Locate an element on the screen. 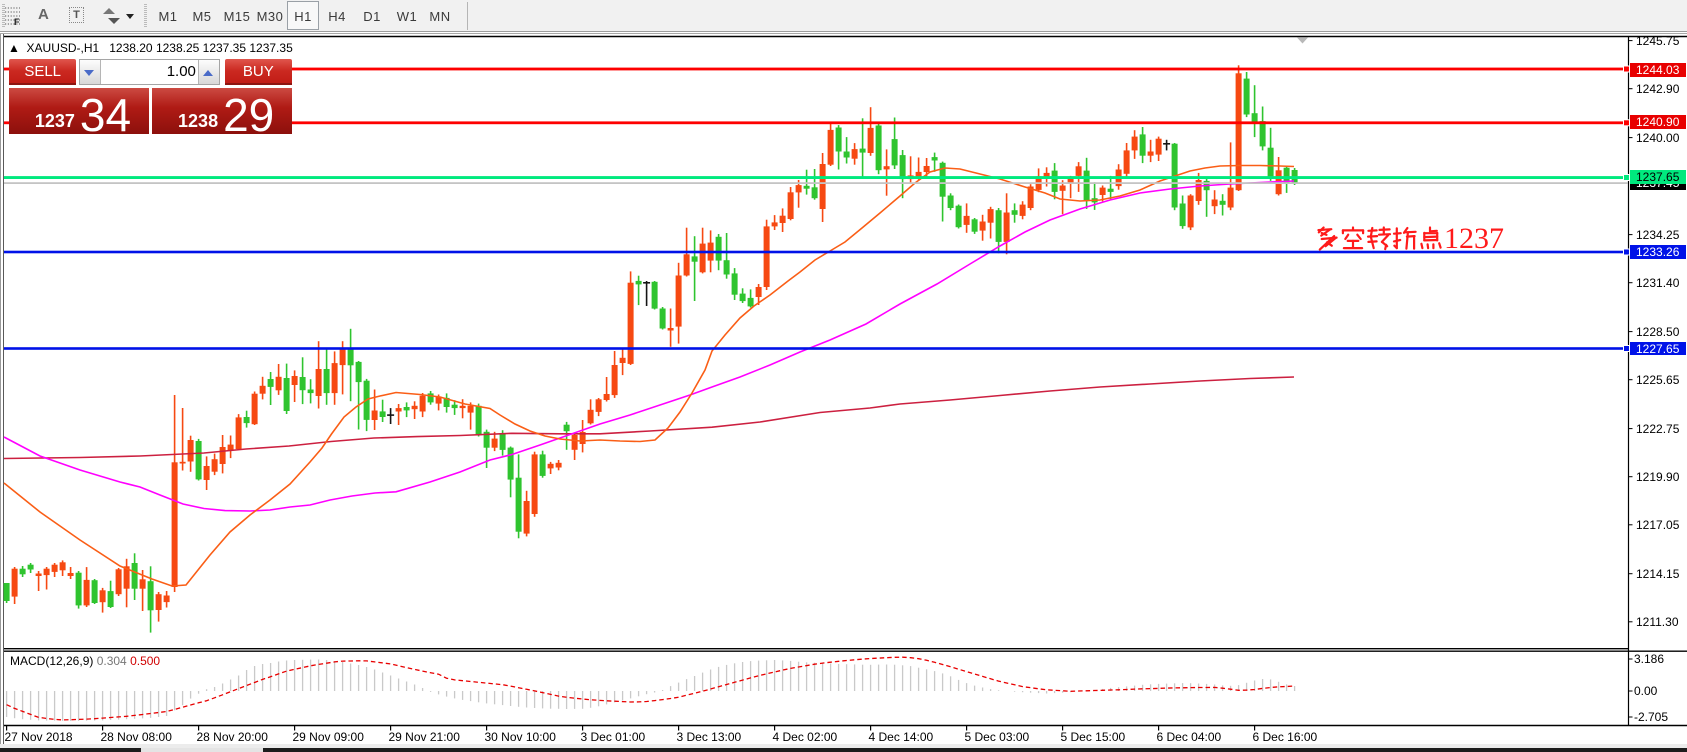 The height and width of the screenshot is (752, 1687). svg-text: F is located at coordinates (17, 21).